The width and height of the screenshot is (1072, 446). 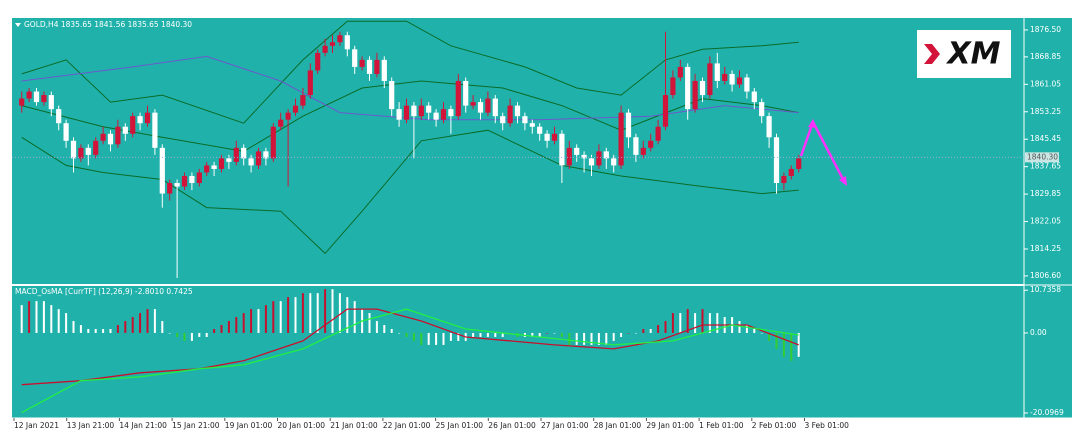 What do you see at coordinates (91, 425) in the screenshot?
I see `x-tick-label: 13 Jan 21:00` at bounding box center [91, 425].